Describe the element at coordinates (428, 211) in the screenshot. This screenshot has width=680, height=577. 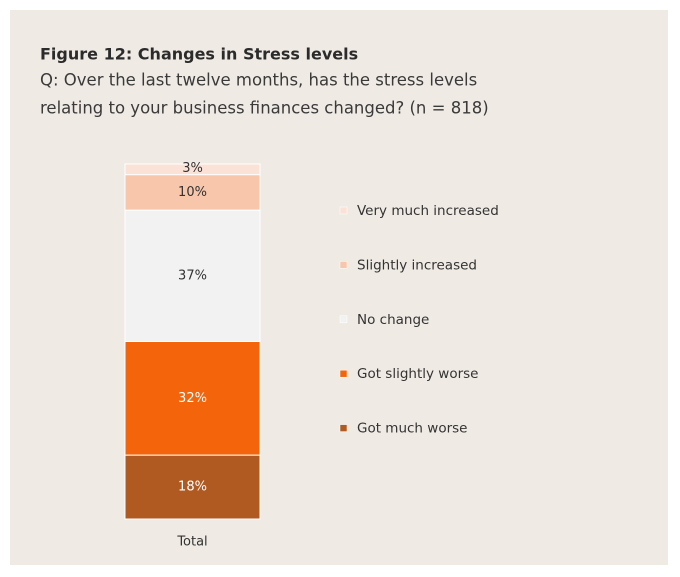
I see `legend-label: Very much increased` at that location.